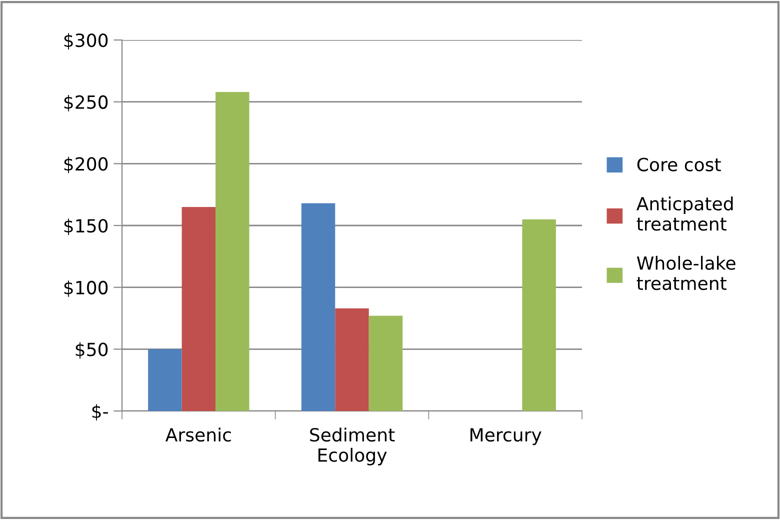  What do you see at coordinates (92, 350) in the screenshot?
I see `y-tick-label: $50` at bounding box center [92, 350].